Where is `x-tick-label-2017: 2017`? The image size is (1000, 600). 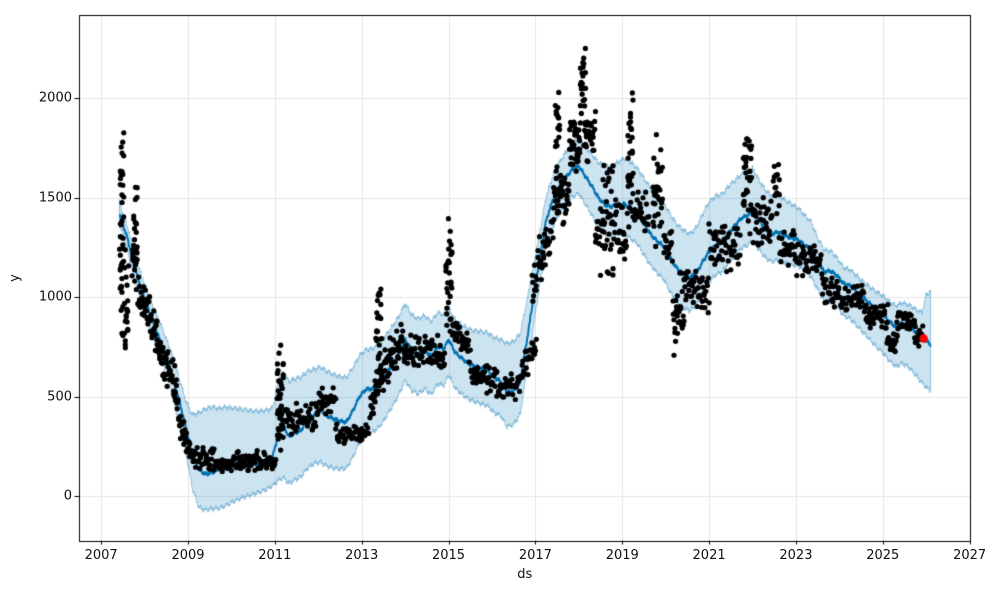 x-tick-label-2017: 2017 is located at coordinates (535, 555).